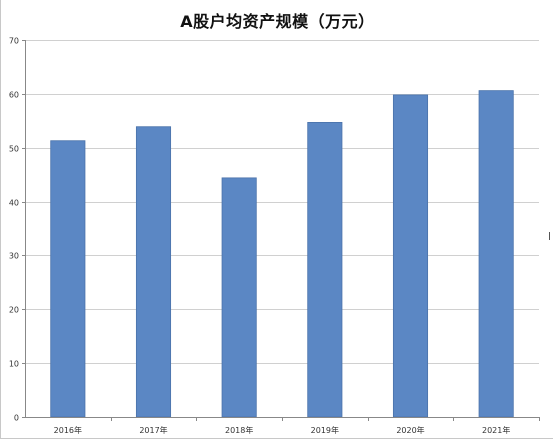 This screenshot has height=439, width=553. I want to click on y-tick-label: 60, so click(14, 95).